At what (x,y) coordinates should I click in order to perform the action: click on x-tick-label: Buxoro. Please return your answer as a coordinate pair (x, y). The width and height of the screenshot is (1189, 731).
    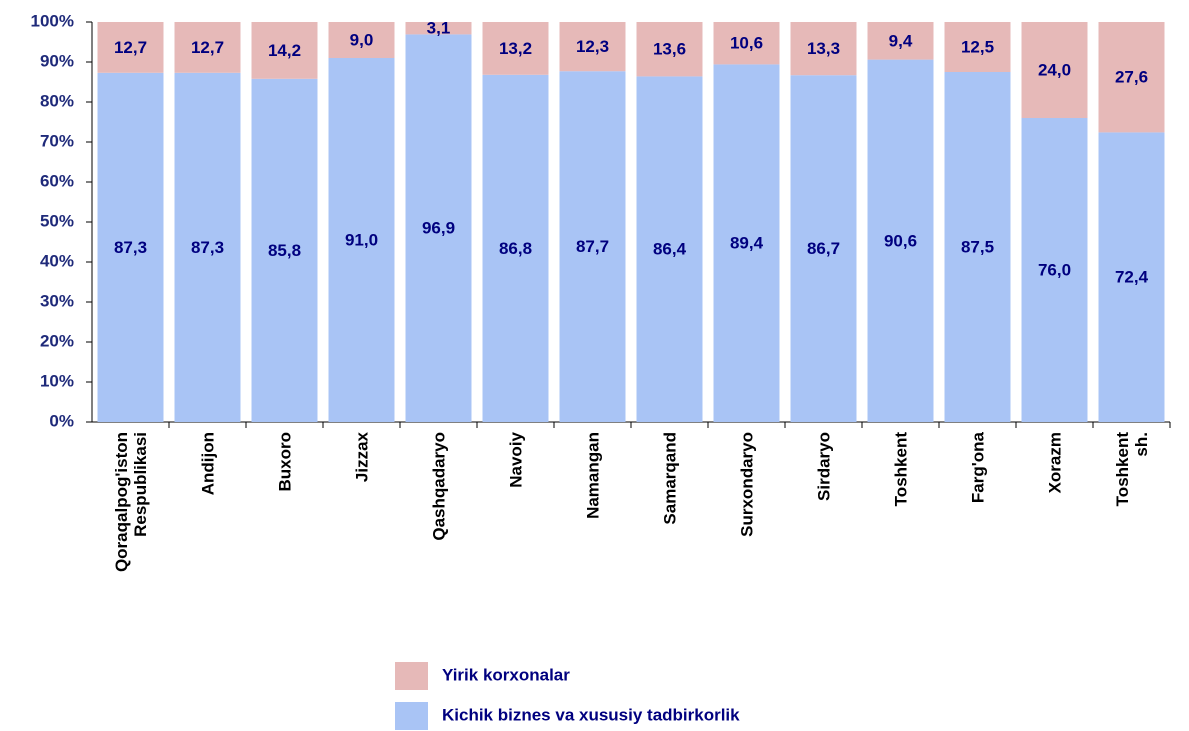
    Looking at the image, I should click on (284, 462).